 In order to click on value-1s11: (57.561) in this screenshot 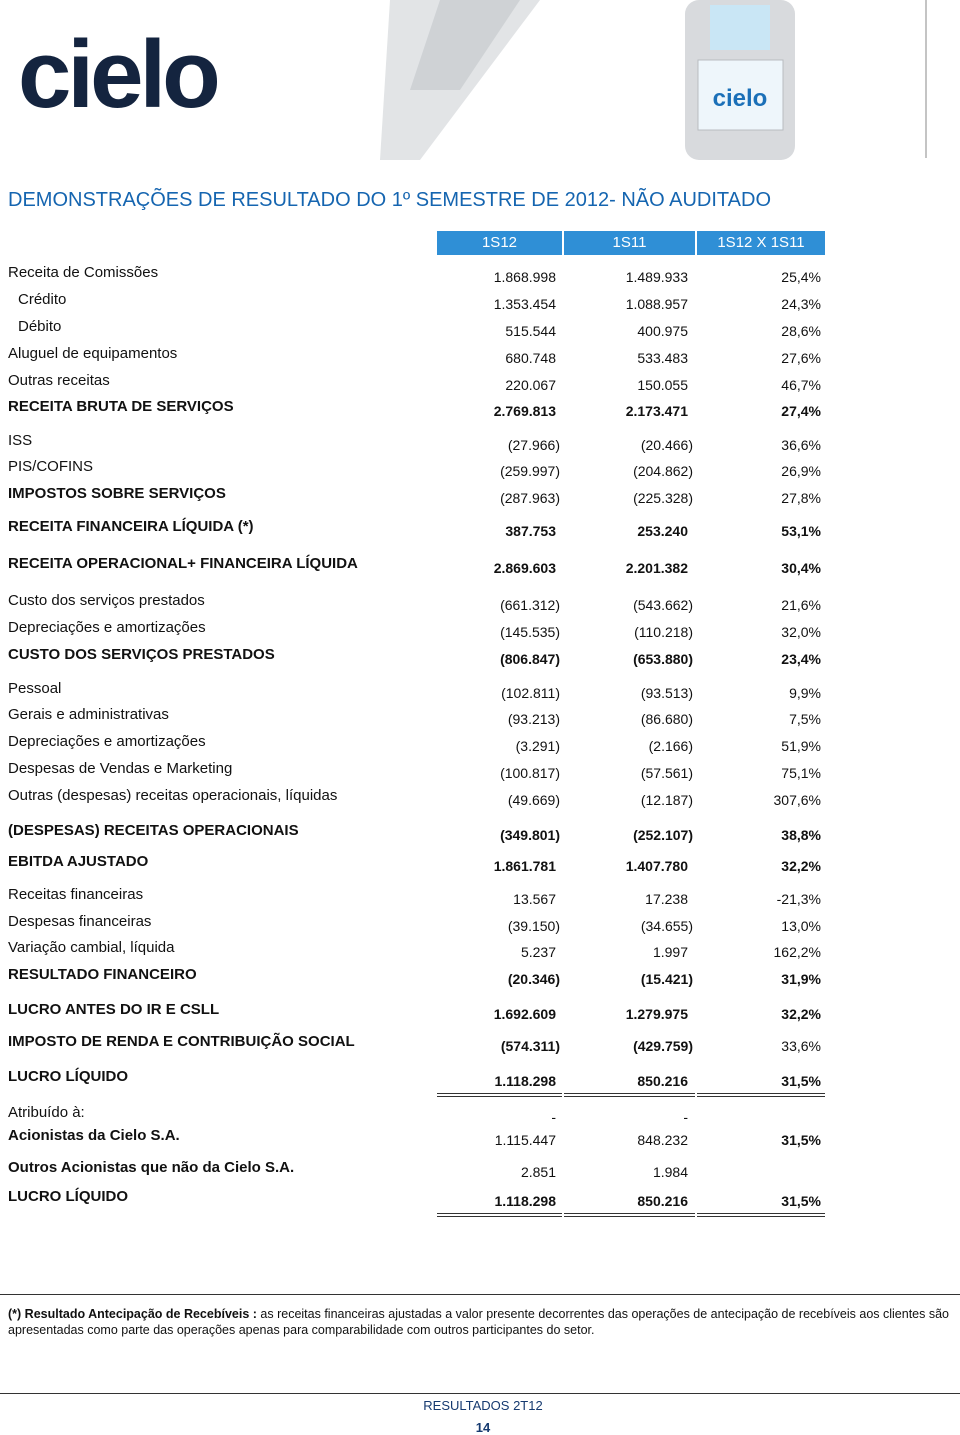, I will do `click(666, 773)`.